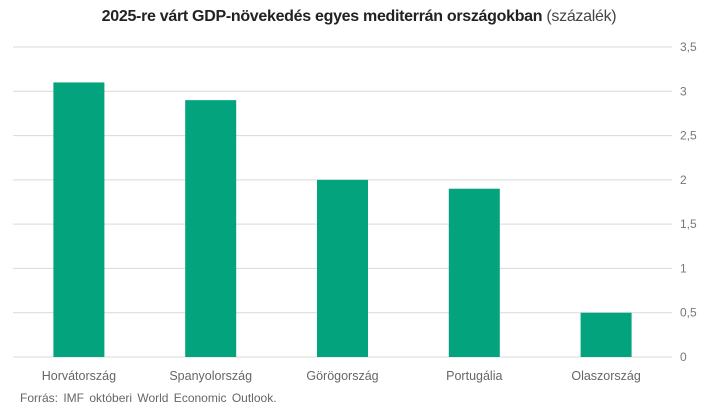 This screenshot has height=414, width=718. Describe the element at coordinates (688, 313) in the screenshot. I see `y-tick-label: 0,5` at that location.